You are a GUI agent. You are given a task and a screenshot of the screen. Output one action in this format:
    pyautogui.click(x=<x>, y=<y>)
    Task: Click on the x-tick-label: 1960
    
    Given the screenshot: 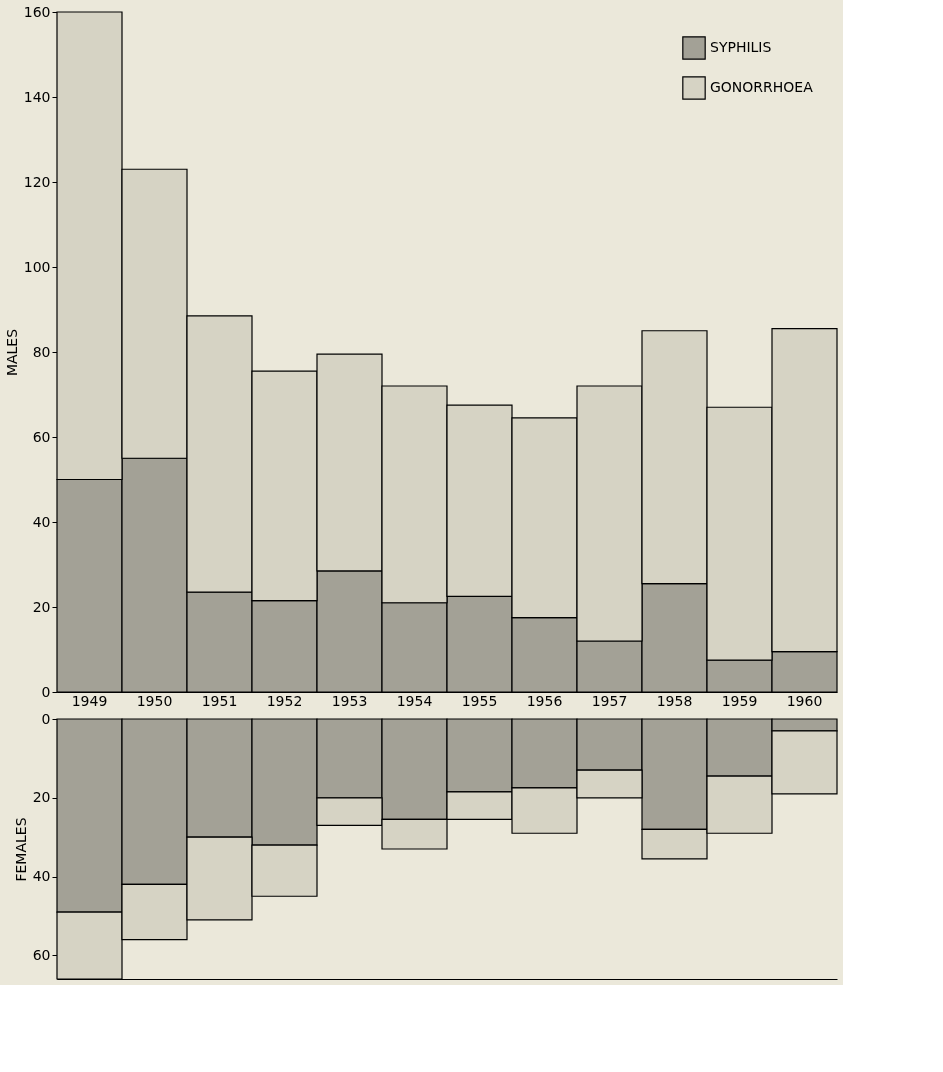 What is the action you would take?
    pyautogui.click(x=804, y=700)
    